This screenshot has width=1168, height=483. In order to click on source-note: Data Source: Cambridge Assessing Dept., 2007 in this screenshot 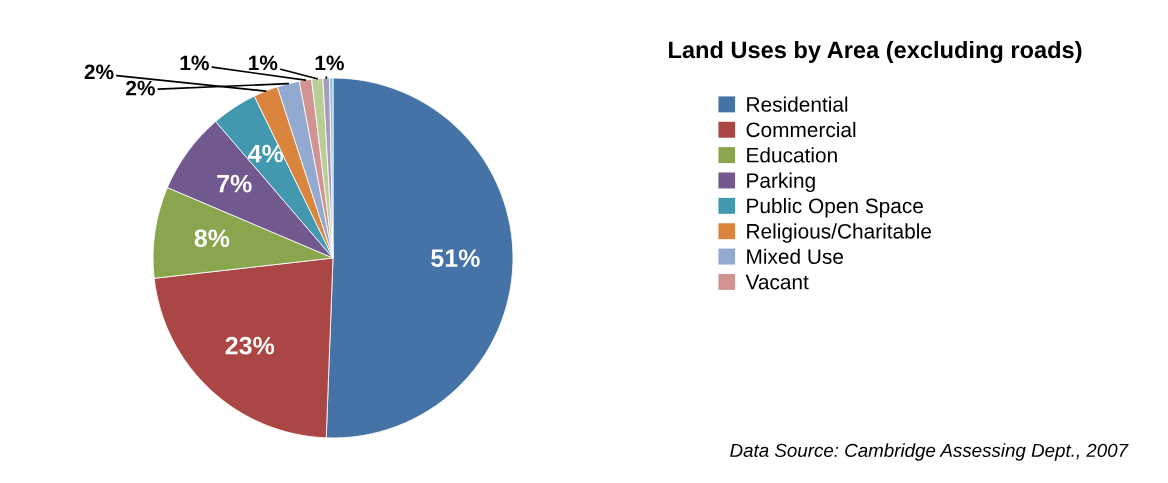, I will do `click(929, 452)`.